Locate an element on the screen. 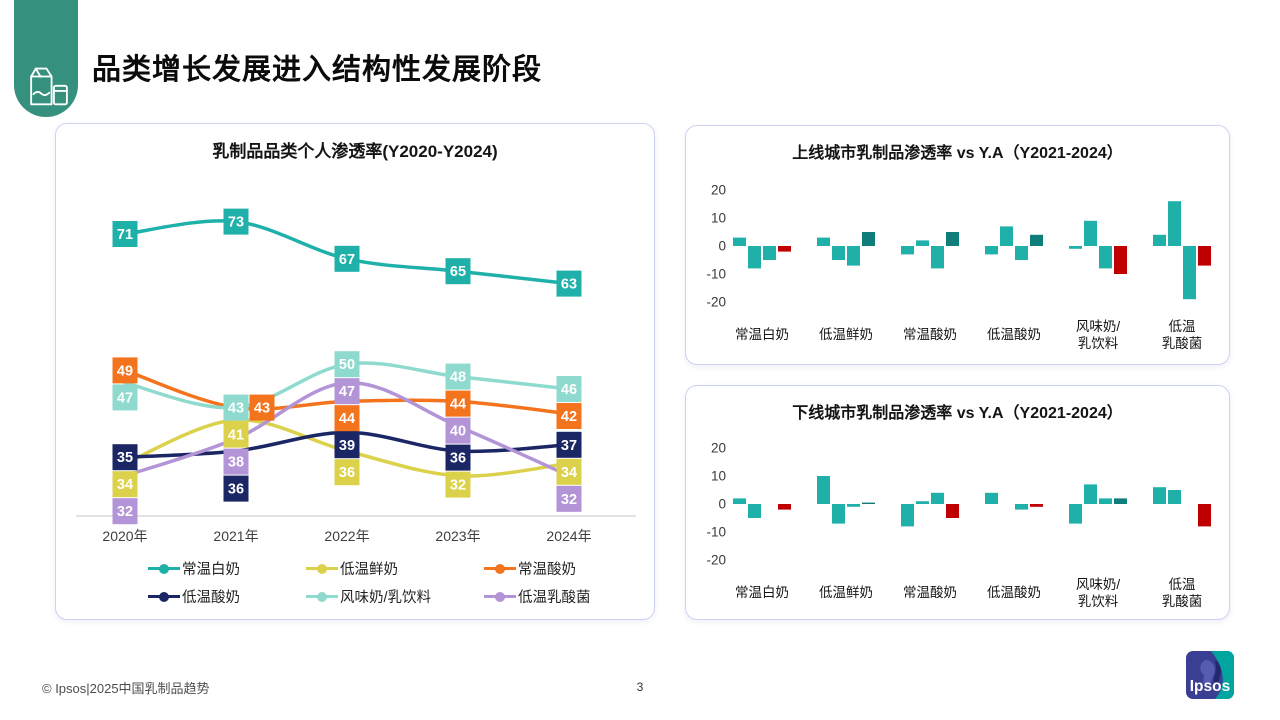 The image size is (1280, 720). y-tick-label: 0 is located at coordinates (722, 504).